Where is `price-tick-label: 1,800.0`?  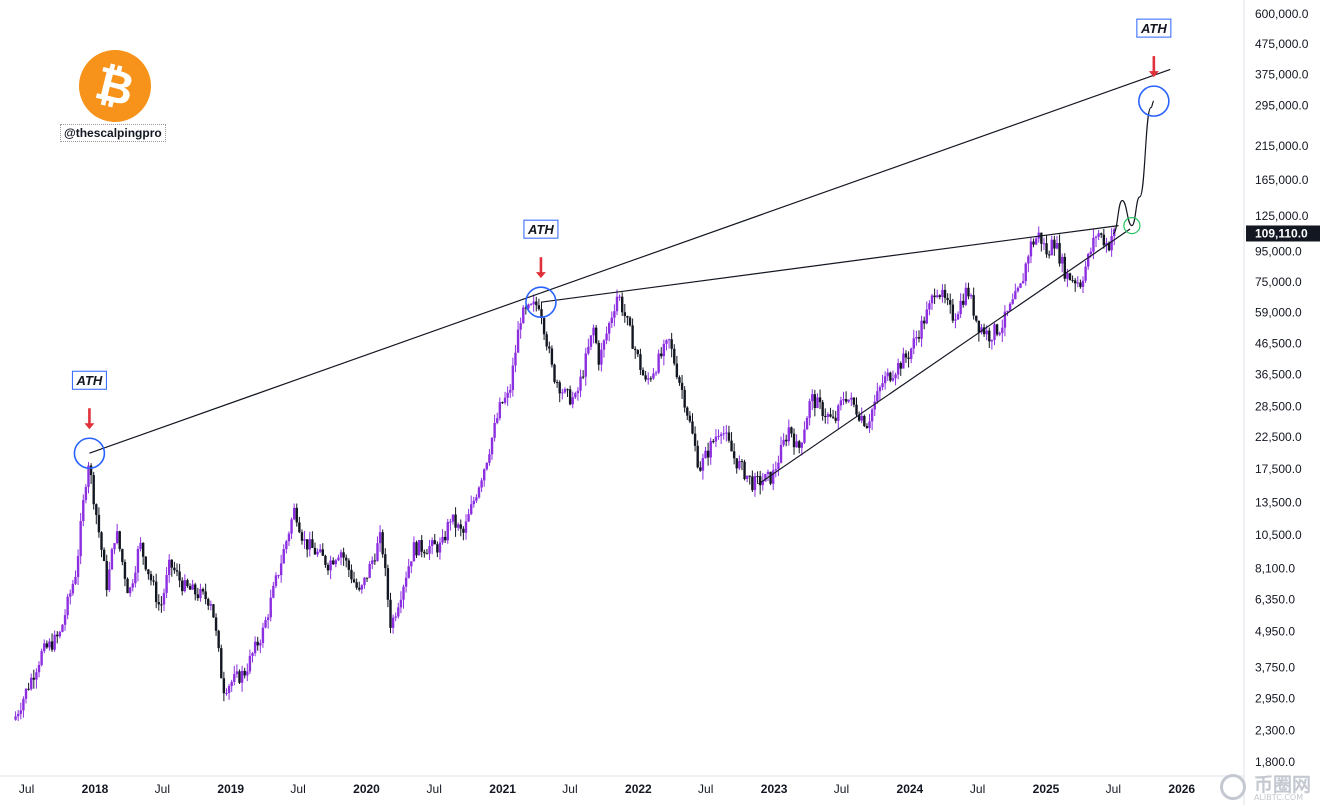
price-tick-label: 1,800.0 is located at coordinates (1275, 762).